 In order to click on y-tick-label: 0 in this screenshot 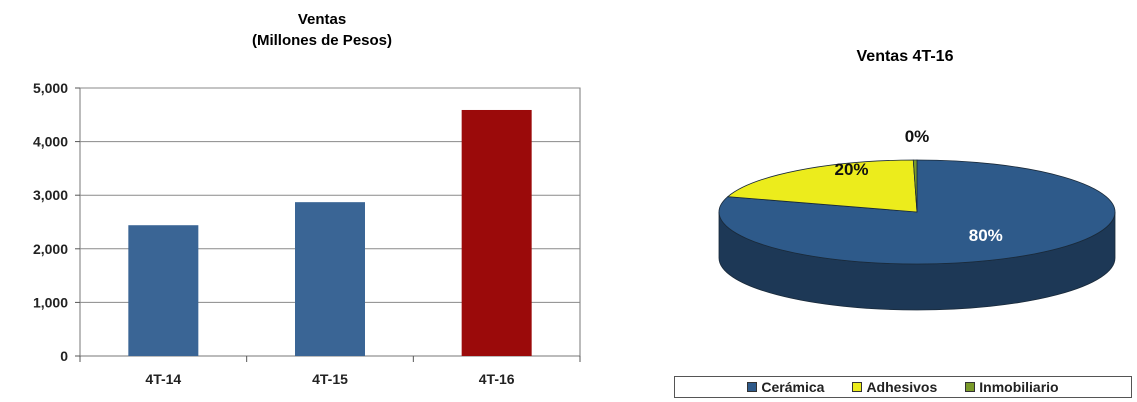, I will do `click(64, 356)`.